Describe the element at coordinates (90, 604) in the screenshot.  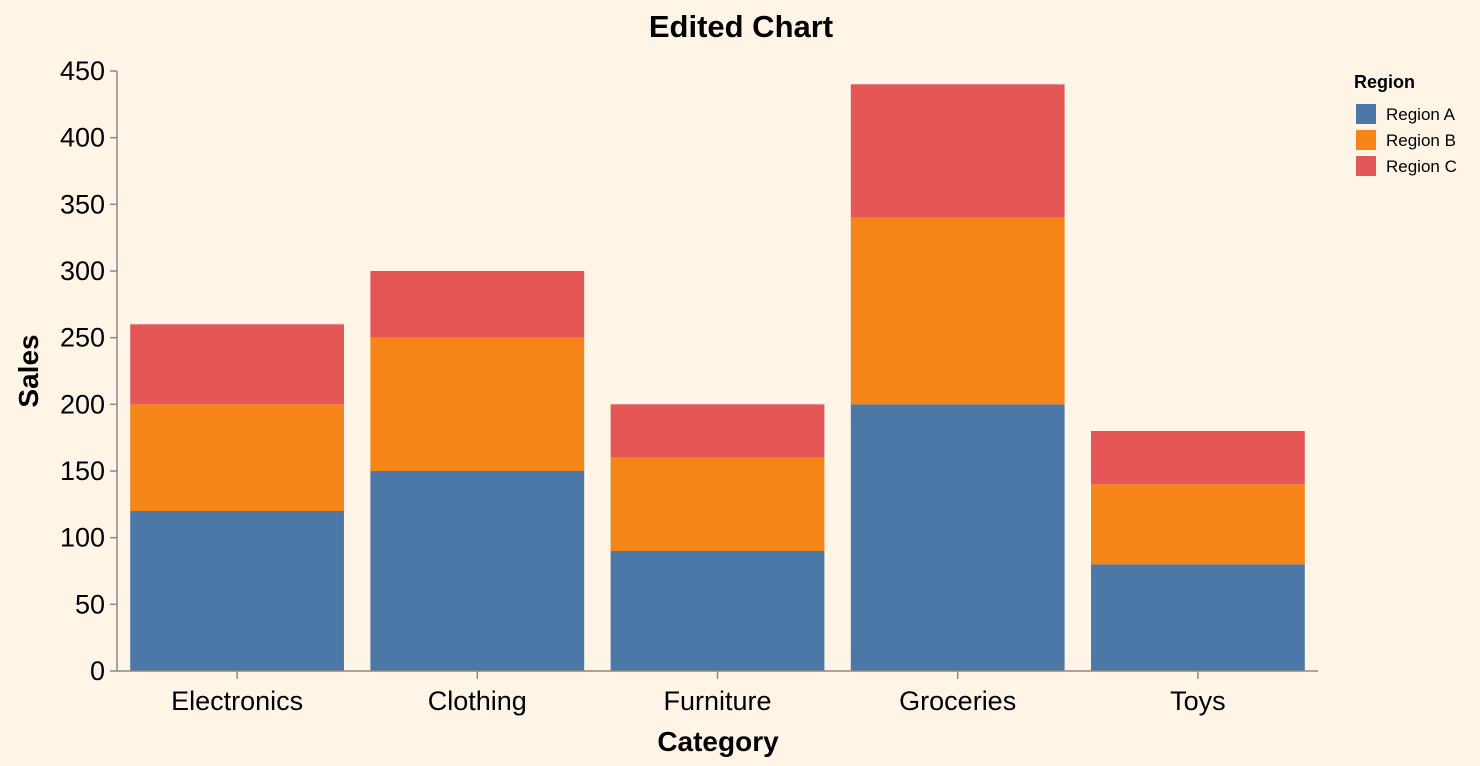
I see `y-tick-label: 50` at that location.